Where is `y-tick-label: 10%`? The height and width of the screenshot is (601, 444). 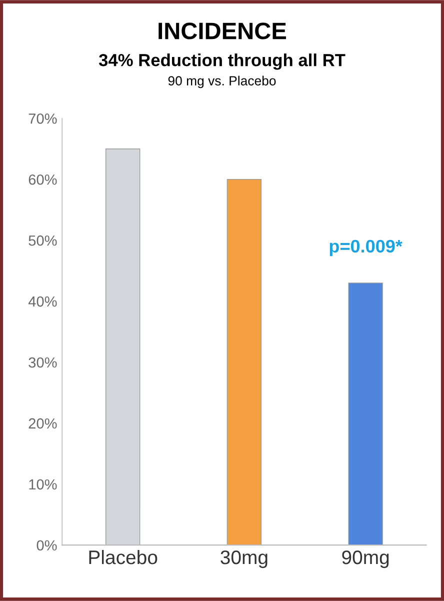
y-tick-label: 10% is located at coordinates (43, 484).